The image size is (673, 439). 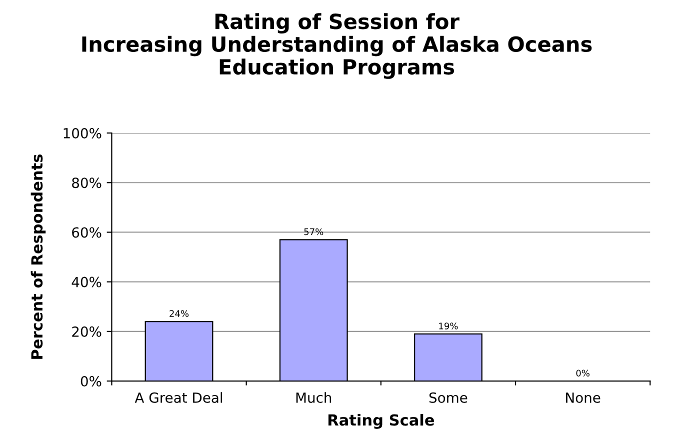 I want to click on data-label: 57%, so click(x=314, y=232).